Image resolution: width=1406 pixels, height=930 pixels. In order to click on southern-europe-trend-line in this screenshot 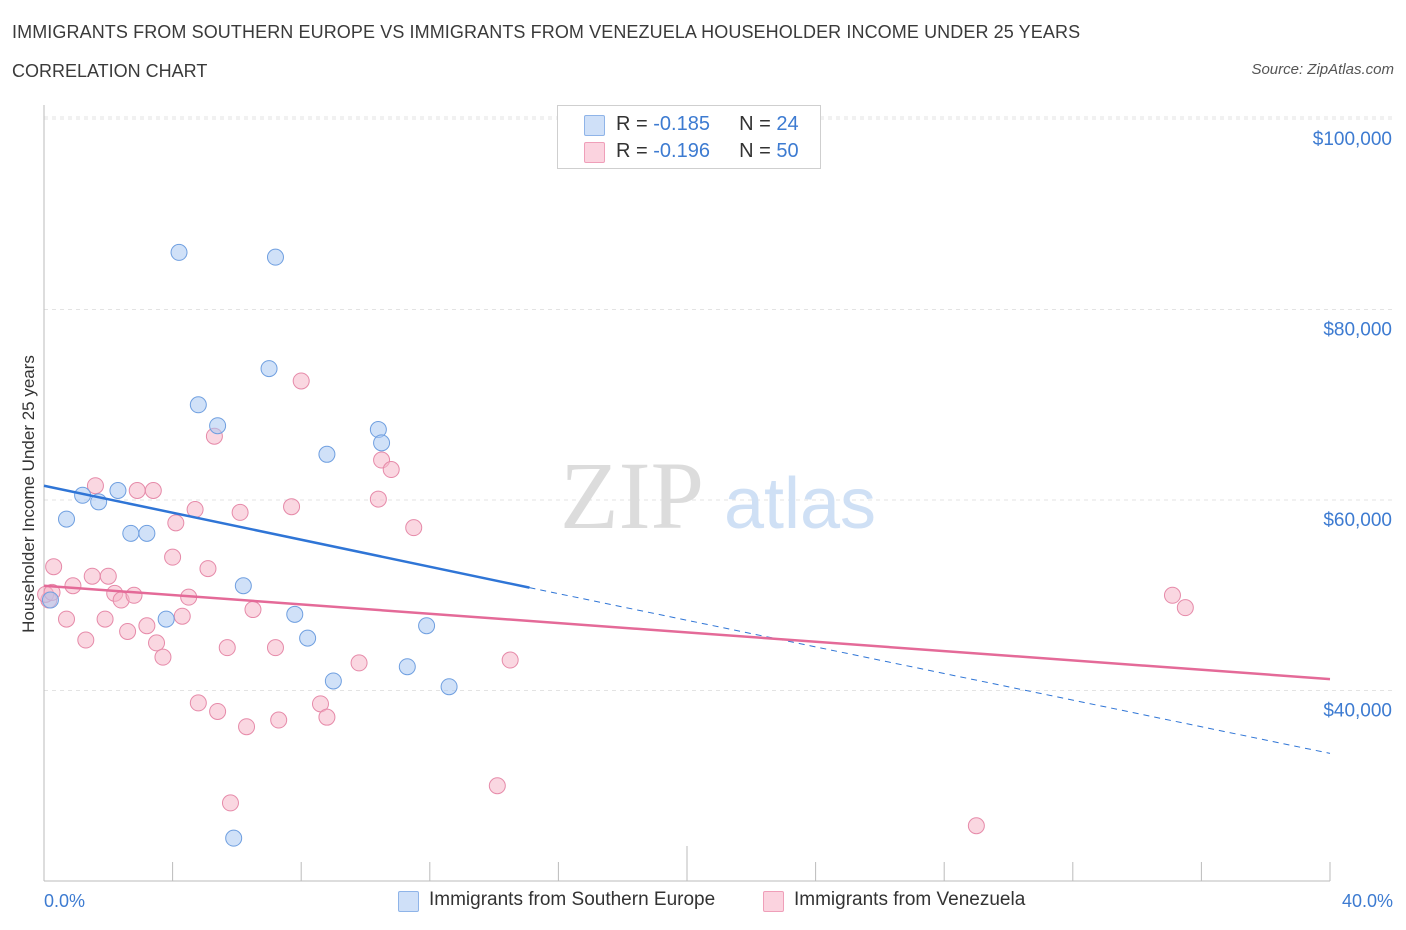, I will do `click(286, 536)`.